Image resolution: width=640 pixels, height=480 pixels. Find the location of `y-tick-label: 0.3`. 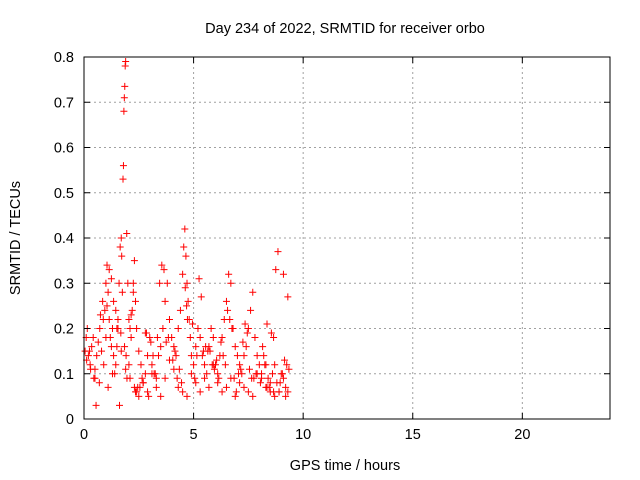

y-tick-label: 0.3 is located at coordinates (64, 284).